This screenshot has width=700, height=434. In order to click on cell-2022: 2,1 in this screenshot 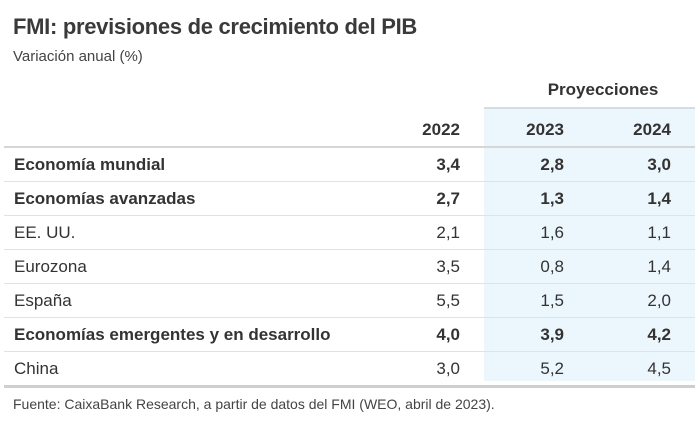, I will do `click(448, 232)`.